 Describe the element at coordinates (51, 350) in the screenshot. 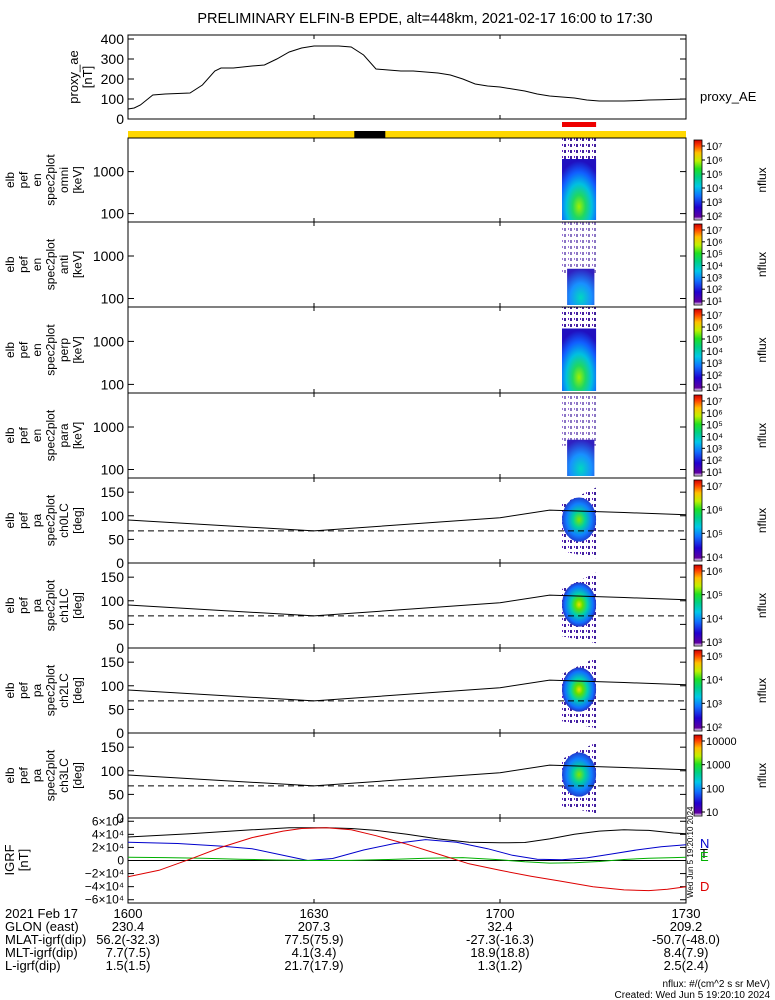

I see `en_perp-ylabel-3: spec2plot` at that location.